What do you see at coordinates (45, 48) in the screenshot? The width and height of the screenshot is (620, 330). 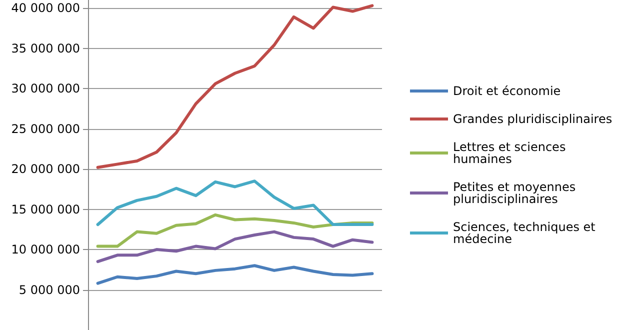 I see `y-tick-label: 35 000 000` at bounding box center [45, 48].